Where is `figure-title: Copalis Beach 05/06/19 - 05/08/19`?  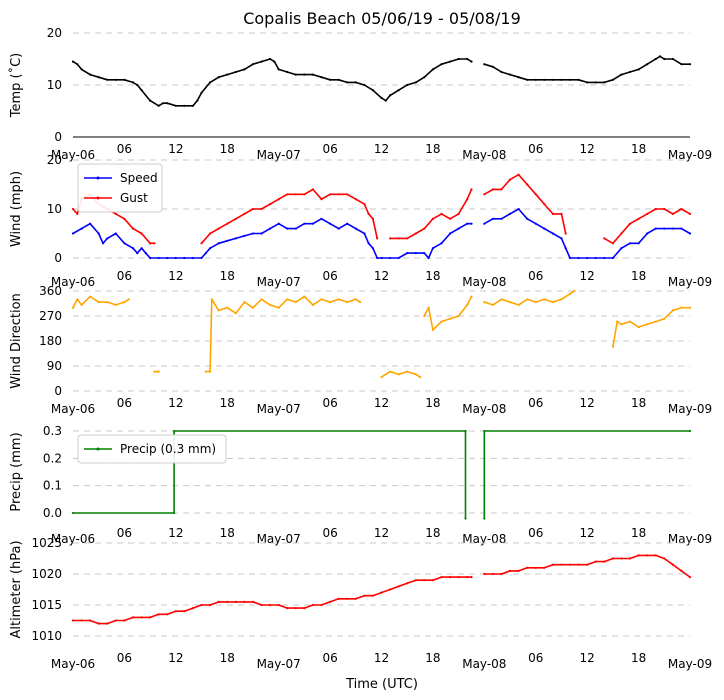
figure-title: Copalis Beach 05/06/19 - 05/08/19 is located at coordinates (382, 18).